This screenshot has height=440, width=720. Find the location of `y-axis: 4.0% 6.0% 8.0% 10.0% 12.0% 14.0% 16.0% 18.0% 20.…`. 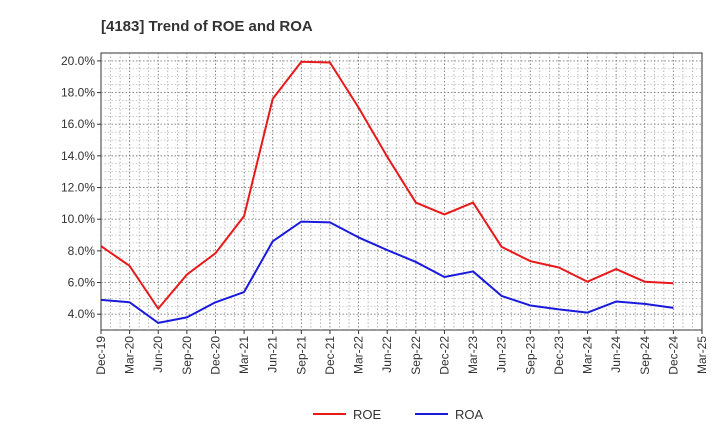

y-axis: 4.0% 6.0% 8.0% 10.0% 12.0% 14.0% 16.0% 18.0% 20.… is located at coordinates (81, 187).